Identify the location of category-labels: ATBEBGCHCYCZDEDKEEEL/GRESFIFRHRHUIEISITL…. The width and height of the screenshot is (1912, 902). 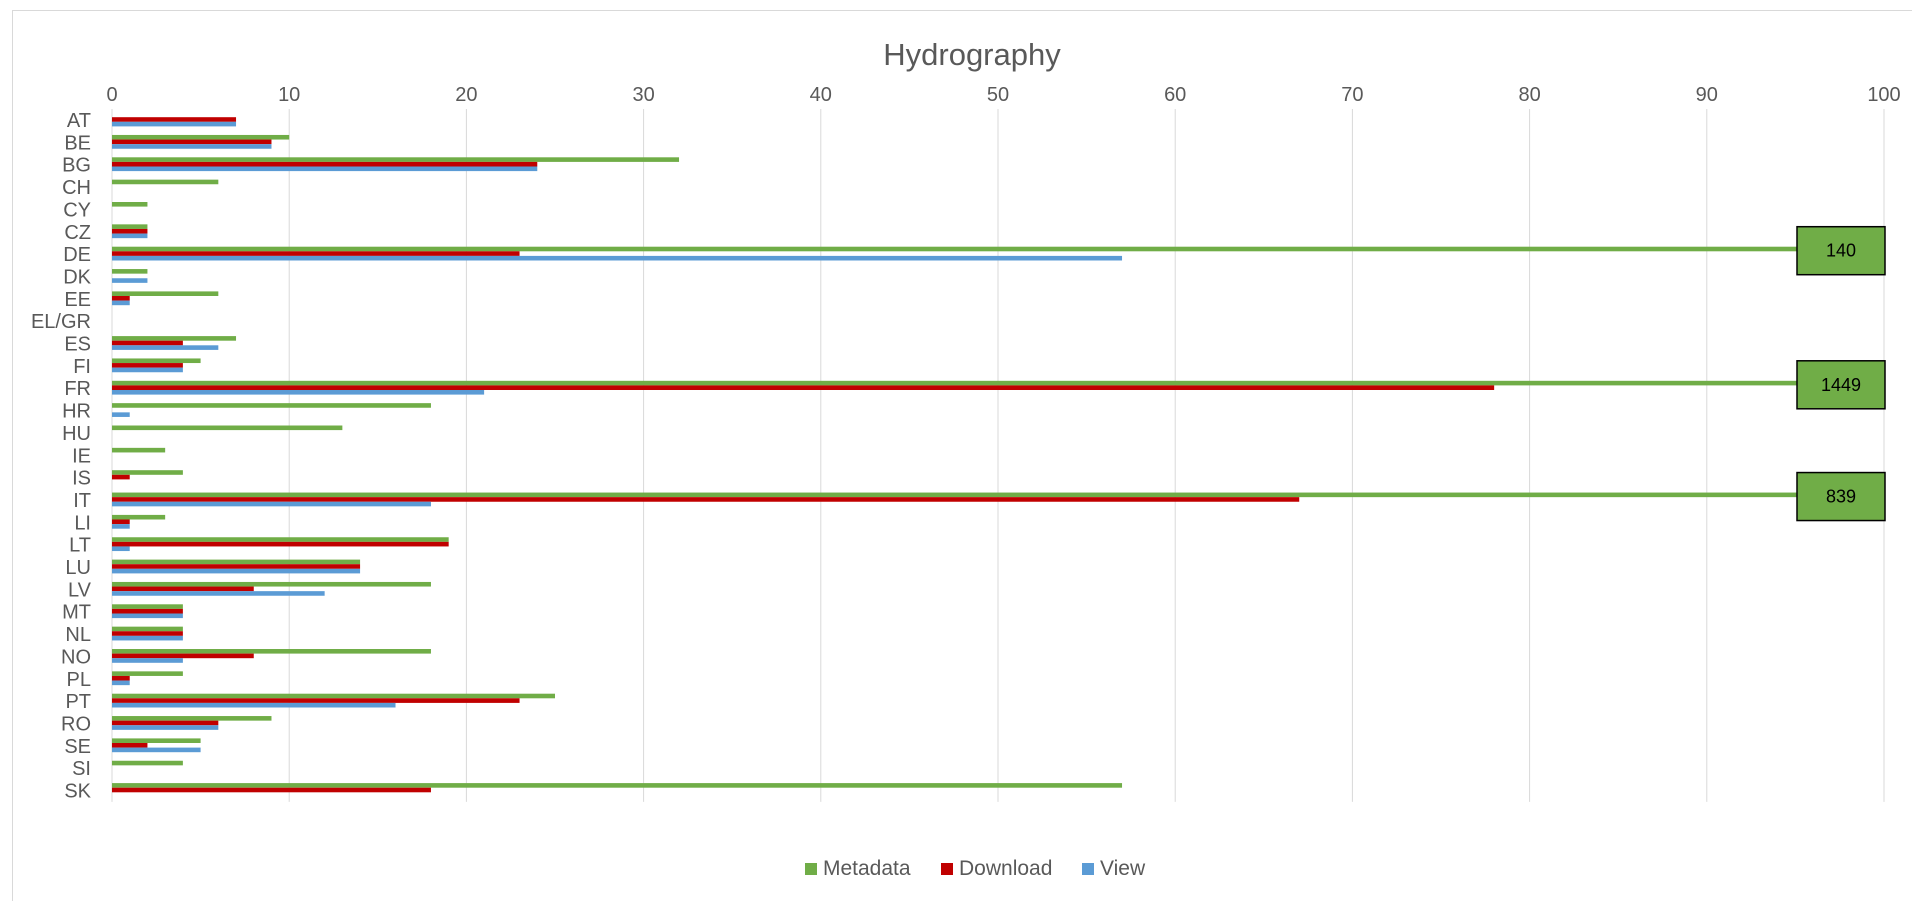
(61, 456).